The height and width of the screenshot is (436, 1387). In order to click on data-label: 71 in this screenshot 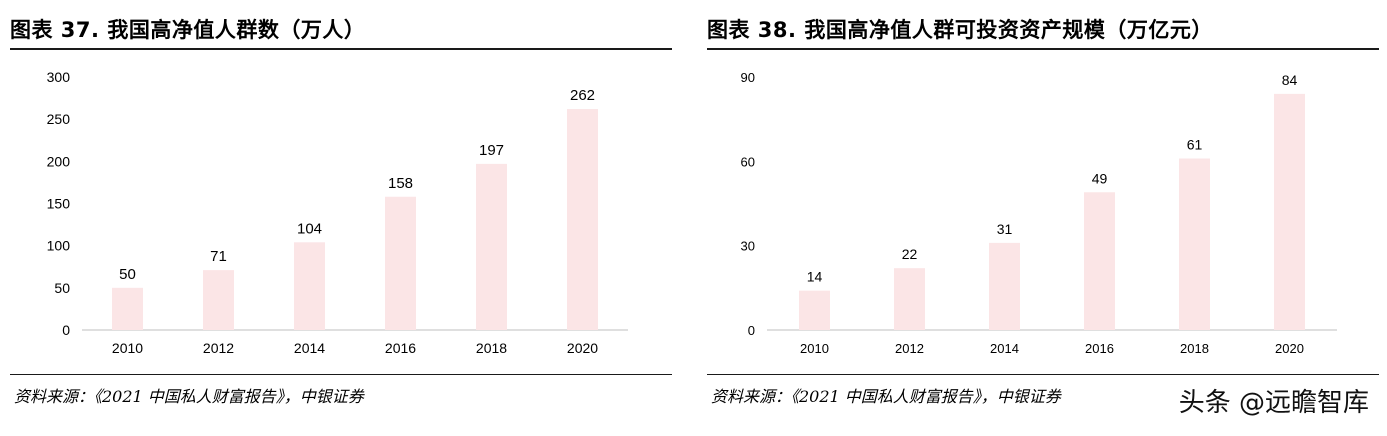, I will do `click(218, 256)`.